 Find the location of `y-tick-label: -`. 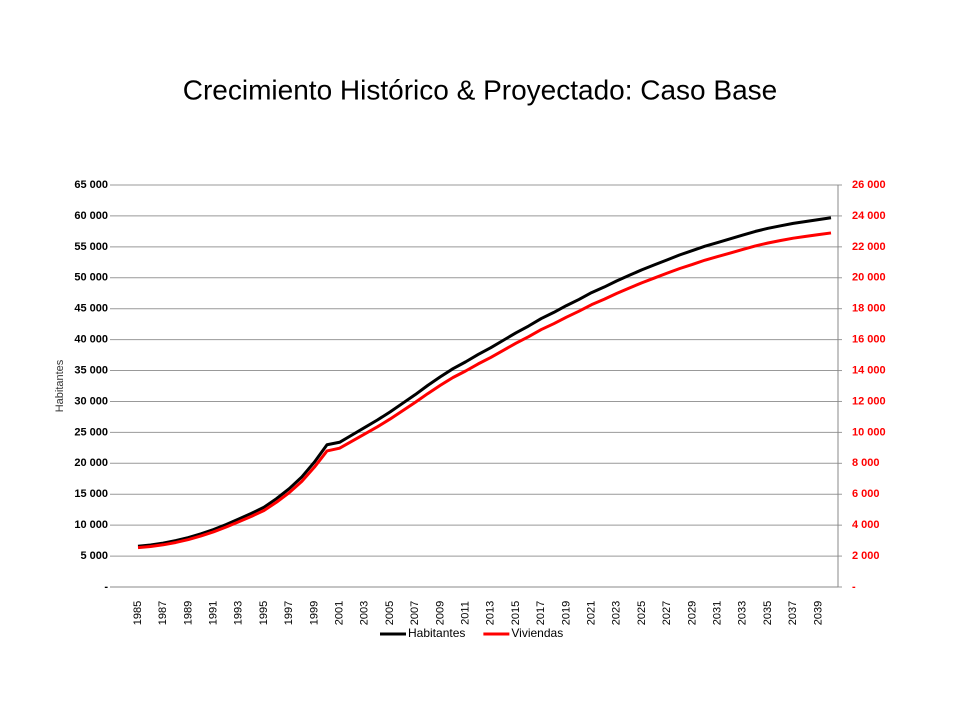

y-tick-label: - is located at coordinates (106, 587).